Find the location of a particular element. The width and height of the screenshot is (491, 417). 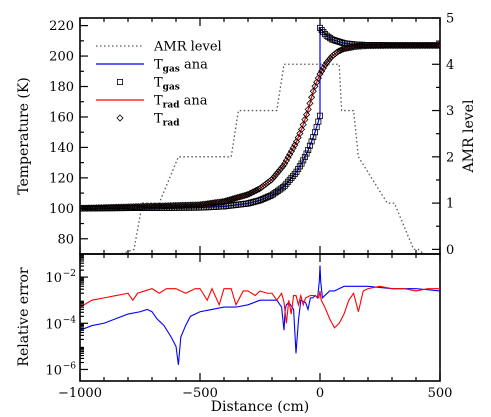

legend-entry: Trad is located at coordinates (148, 120).